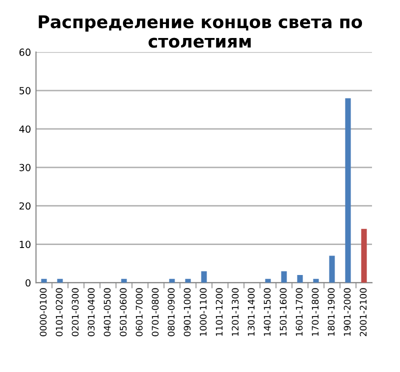 This screenshot has height=372, width=400. I want to click on x-tick-label: 1301-1400, so click(251, 312).